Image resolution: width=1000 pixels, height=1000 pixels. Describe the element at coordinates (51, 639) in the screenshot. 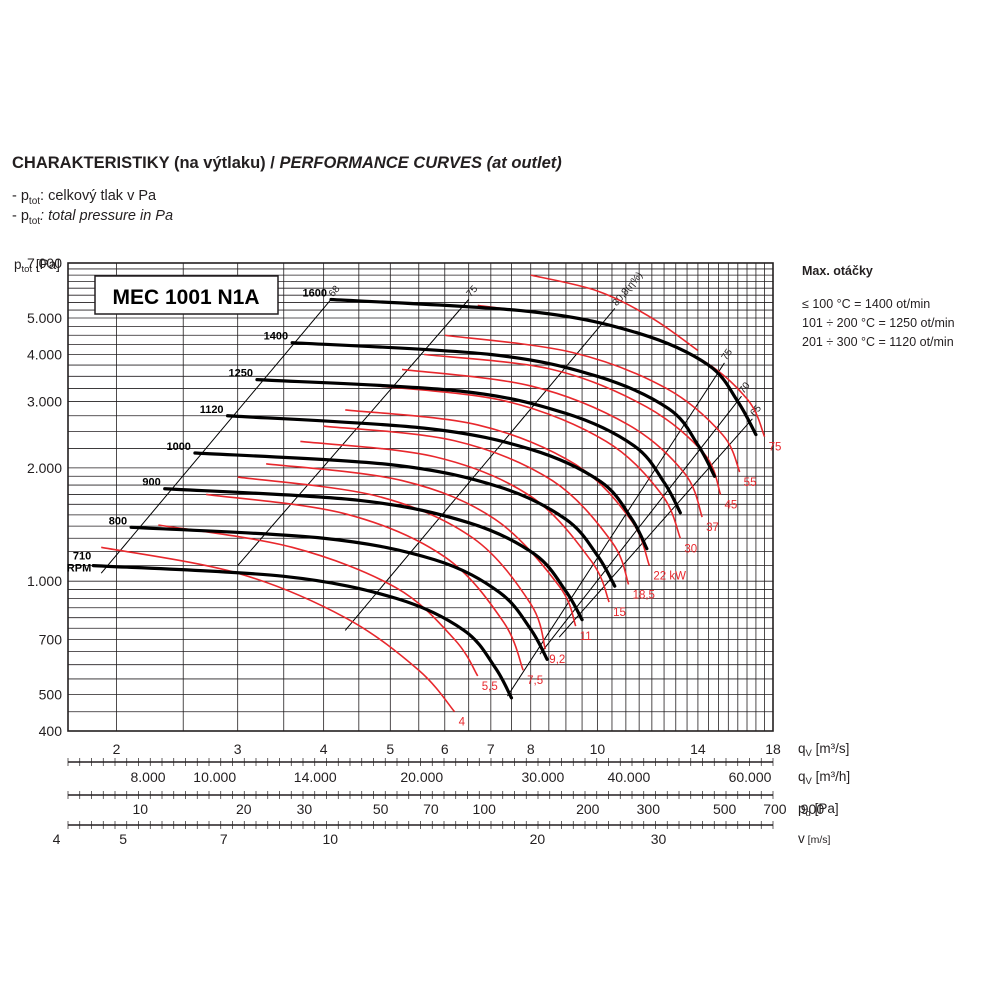

I see `y-tick-label: 700` at that location.